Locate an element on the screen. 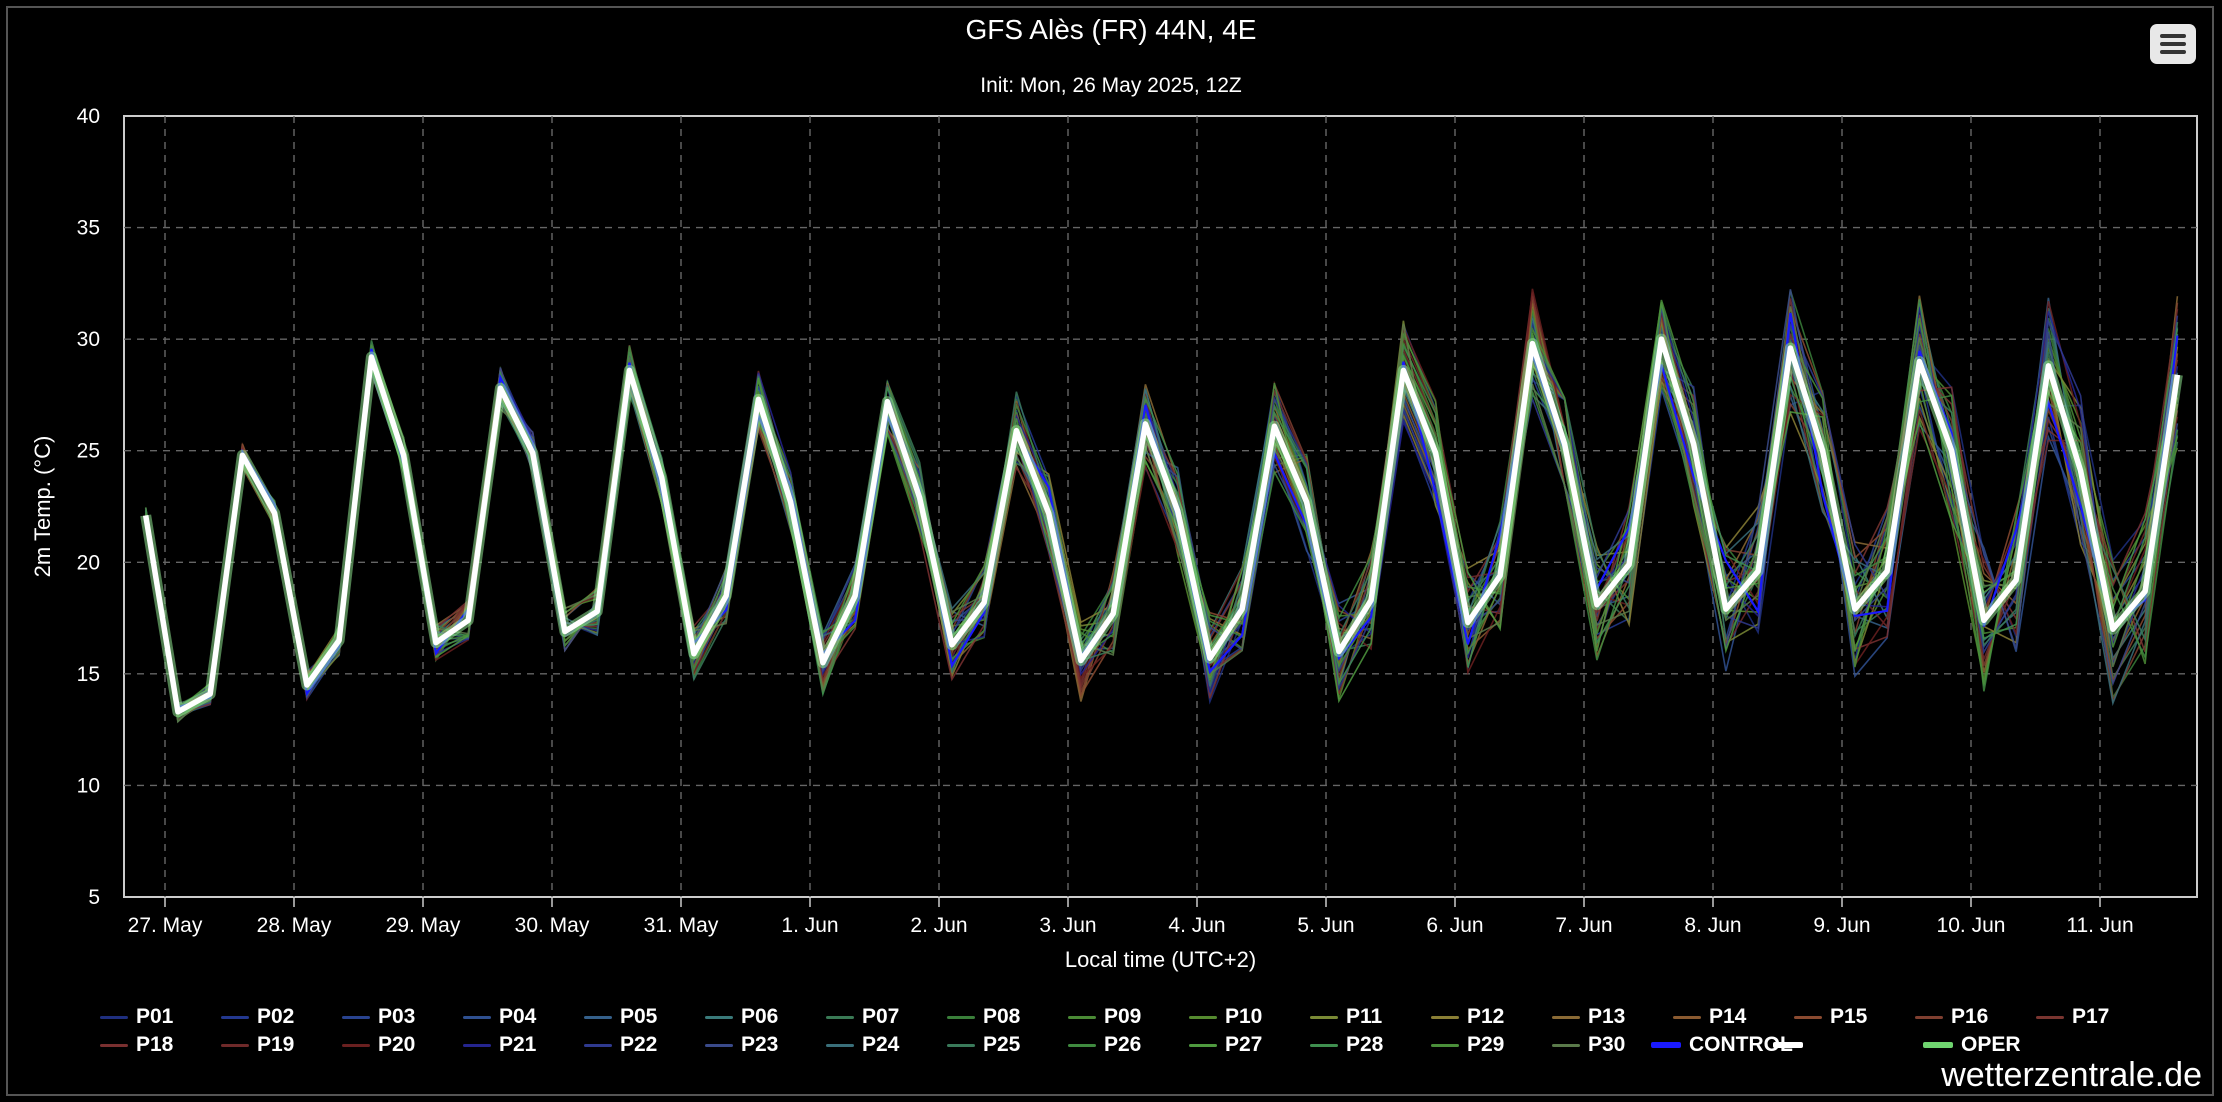 This screenshot has width=2222, height=1102. y-tick-label: 35 is located at coordinates (88, 228).